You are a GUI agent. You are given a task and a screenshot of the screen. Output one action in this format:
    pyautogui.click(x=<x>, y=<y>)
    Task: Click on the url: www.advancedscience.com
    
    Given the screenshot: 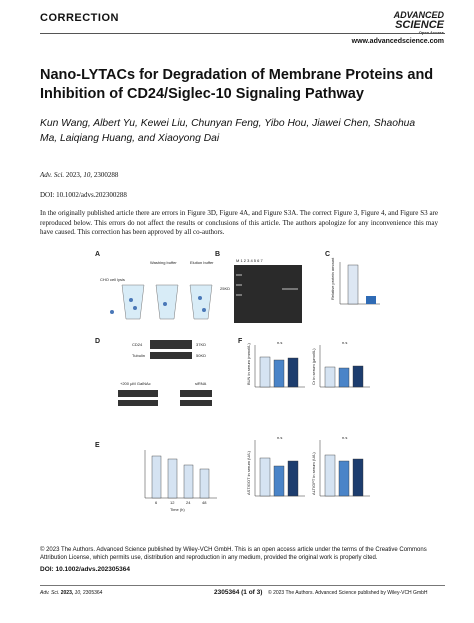 What is the action you would take?
    pyautogui.click(x=397, y=41)
    